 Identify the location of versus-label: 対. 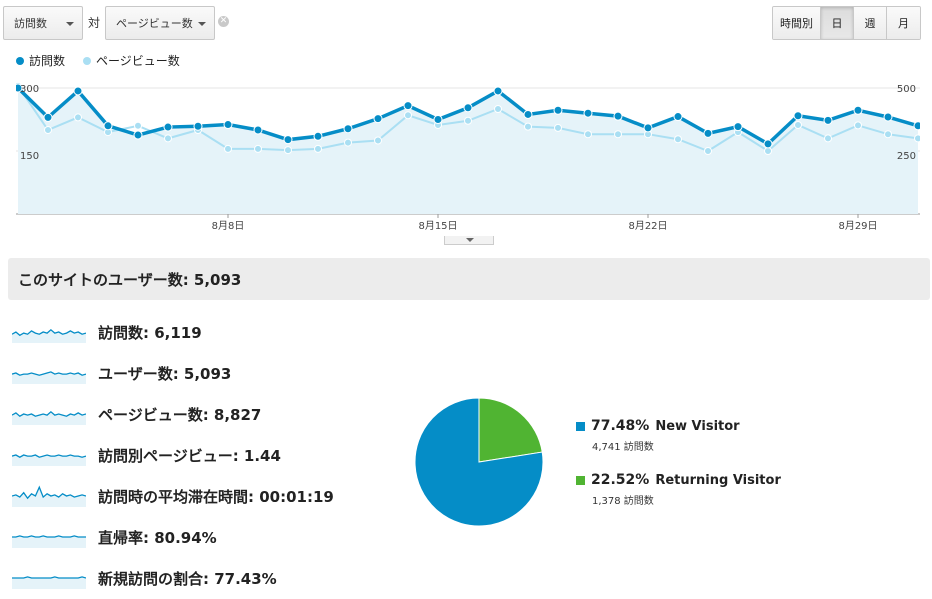
(94, 23).